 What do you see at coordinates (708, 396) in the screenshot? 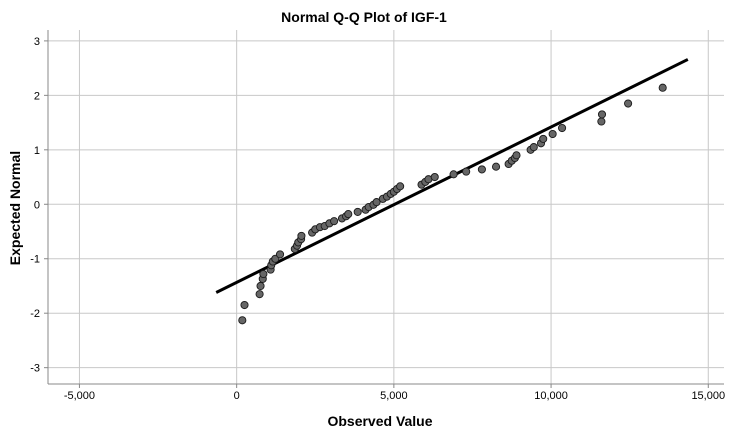
I see `x-tick-label: 15,000` at bounding box center [708, 396].